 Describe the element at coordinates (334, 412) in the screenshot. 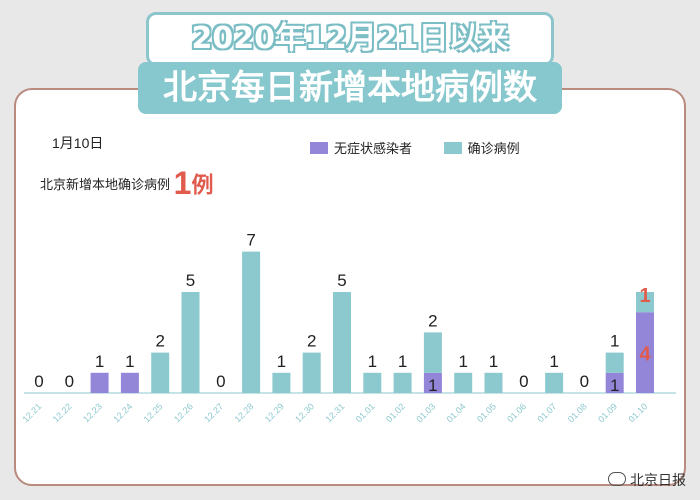

I see `x-tick-label: 12.31` at that location.